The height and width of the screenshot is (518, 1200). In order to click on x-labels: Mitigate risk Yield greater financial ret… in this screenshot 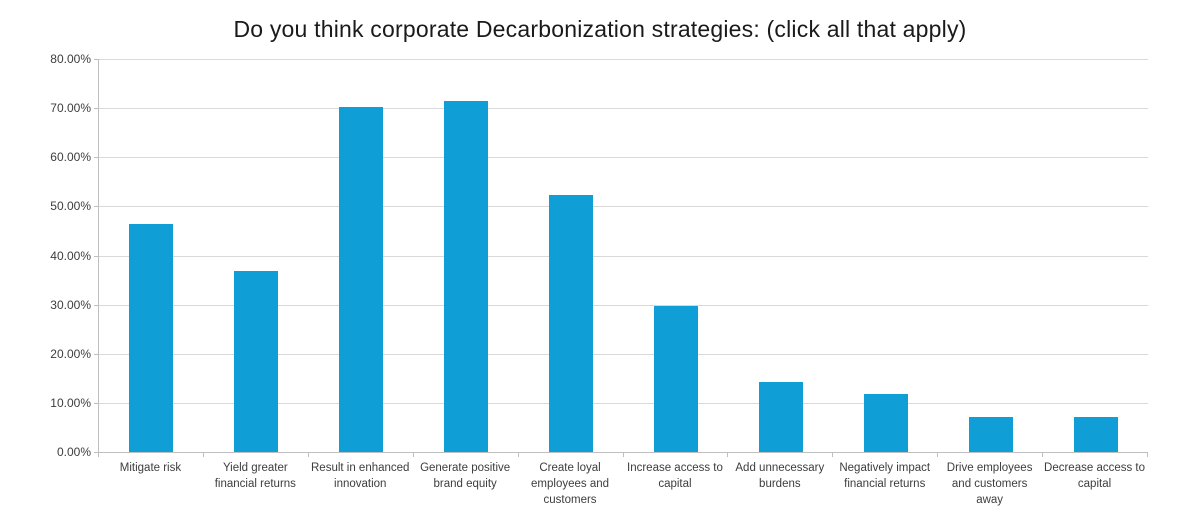, I will do `click(622, 488)`.